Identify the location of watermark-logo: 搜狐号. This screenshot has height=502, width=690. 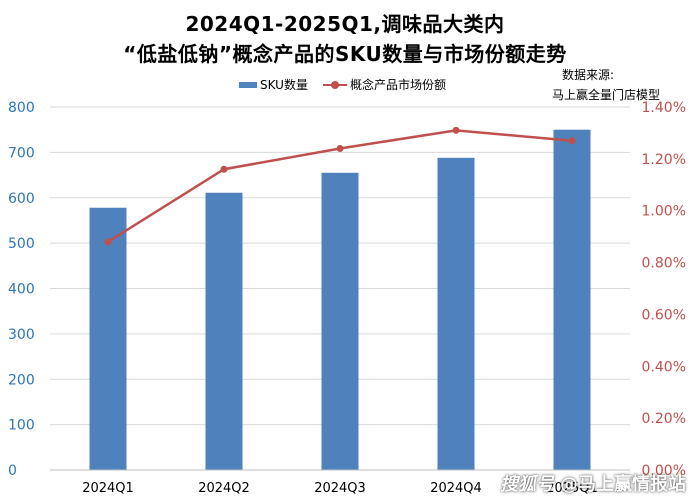
(527, 484).